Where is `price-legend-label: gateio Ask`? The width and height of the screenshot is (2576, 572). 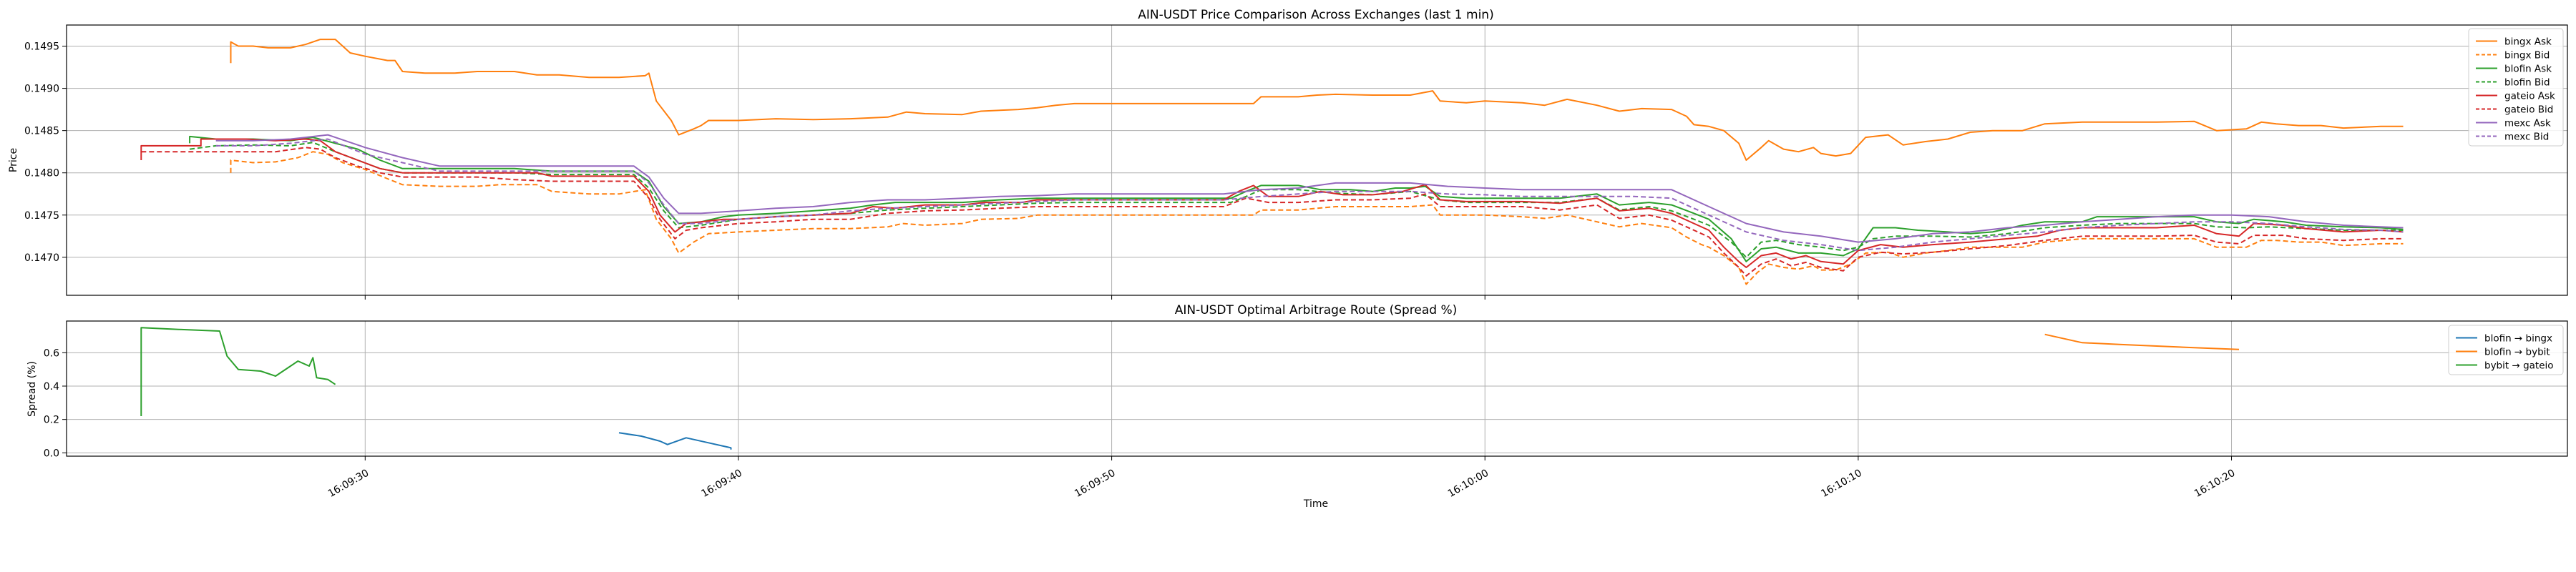 price-legend-label: gateio Ask is located at coordinates (2529, 96).